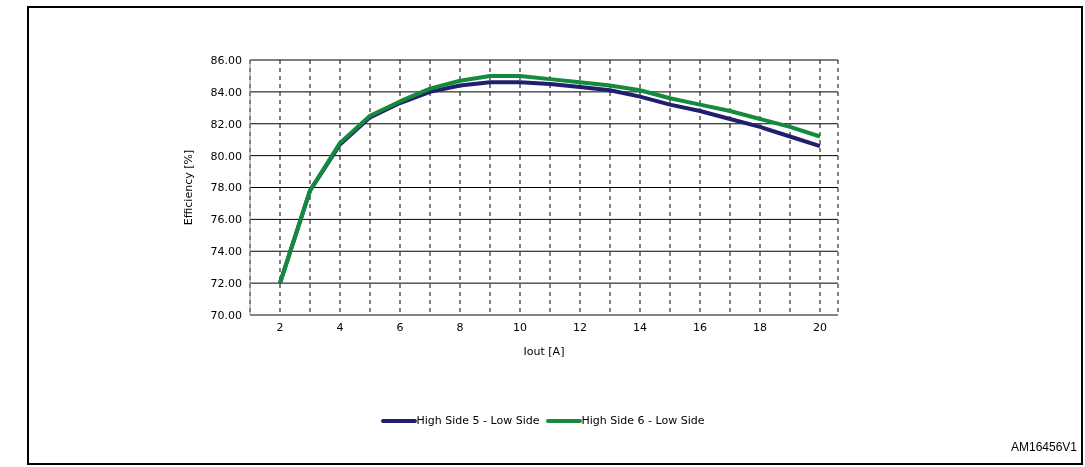 This screenshot has height=467, width=1085. I want to click on y-tick-label: 84.00, so click(226, 92).